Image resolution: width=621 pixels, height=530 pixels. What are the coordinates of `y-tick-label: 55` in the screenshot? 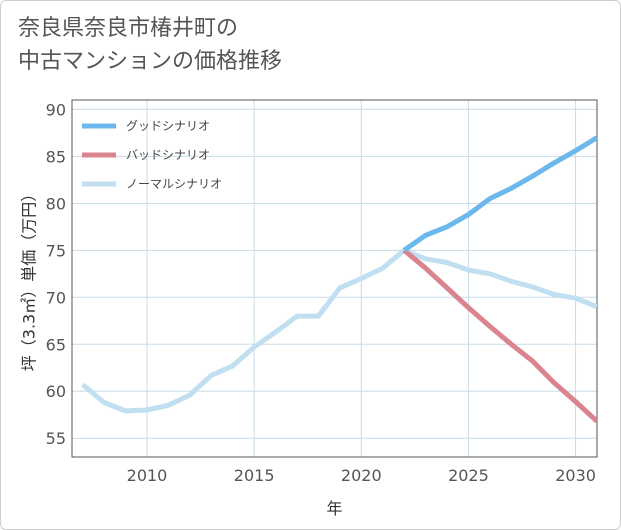 It's located at (56, 438).